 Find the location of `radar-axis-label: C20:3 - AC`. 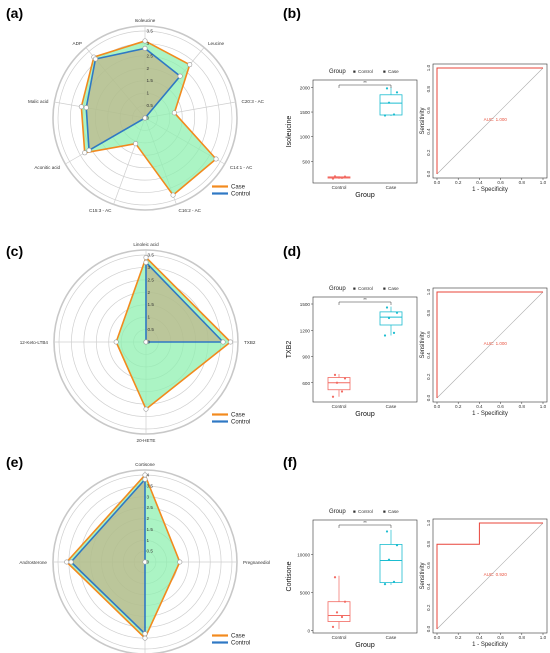

radar-axis-label: C20:3 - AC is located at coordinates (253, 101).